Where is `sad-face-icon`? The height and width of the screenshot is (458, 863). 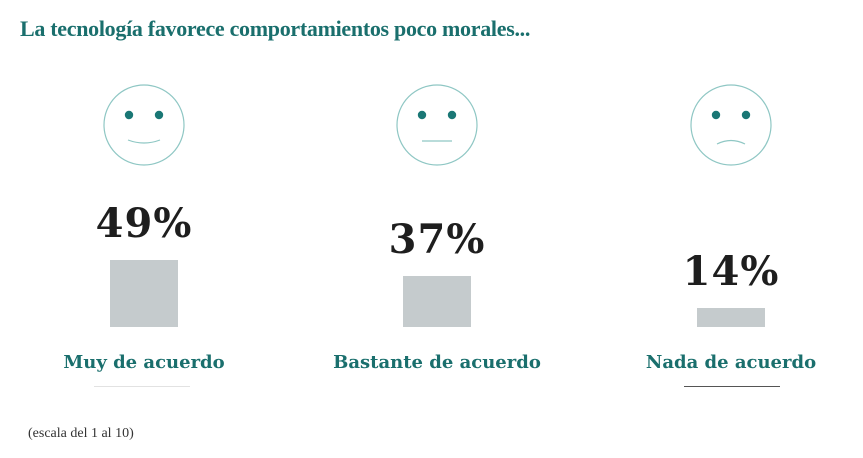
sad-face-icon is located at coordinates (731, 125).